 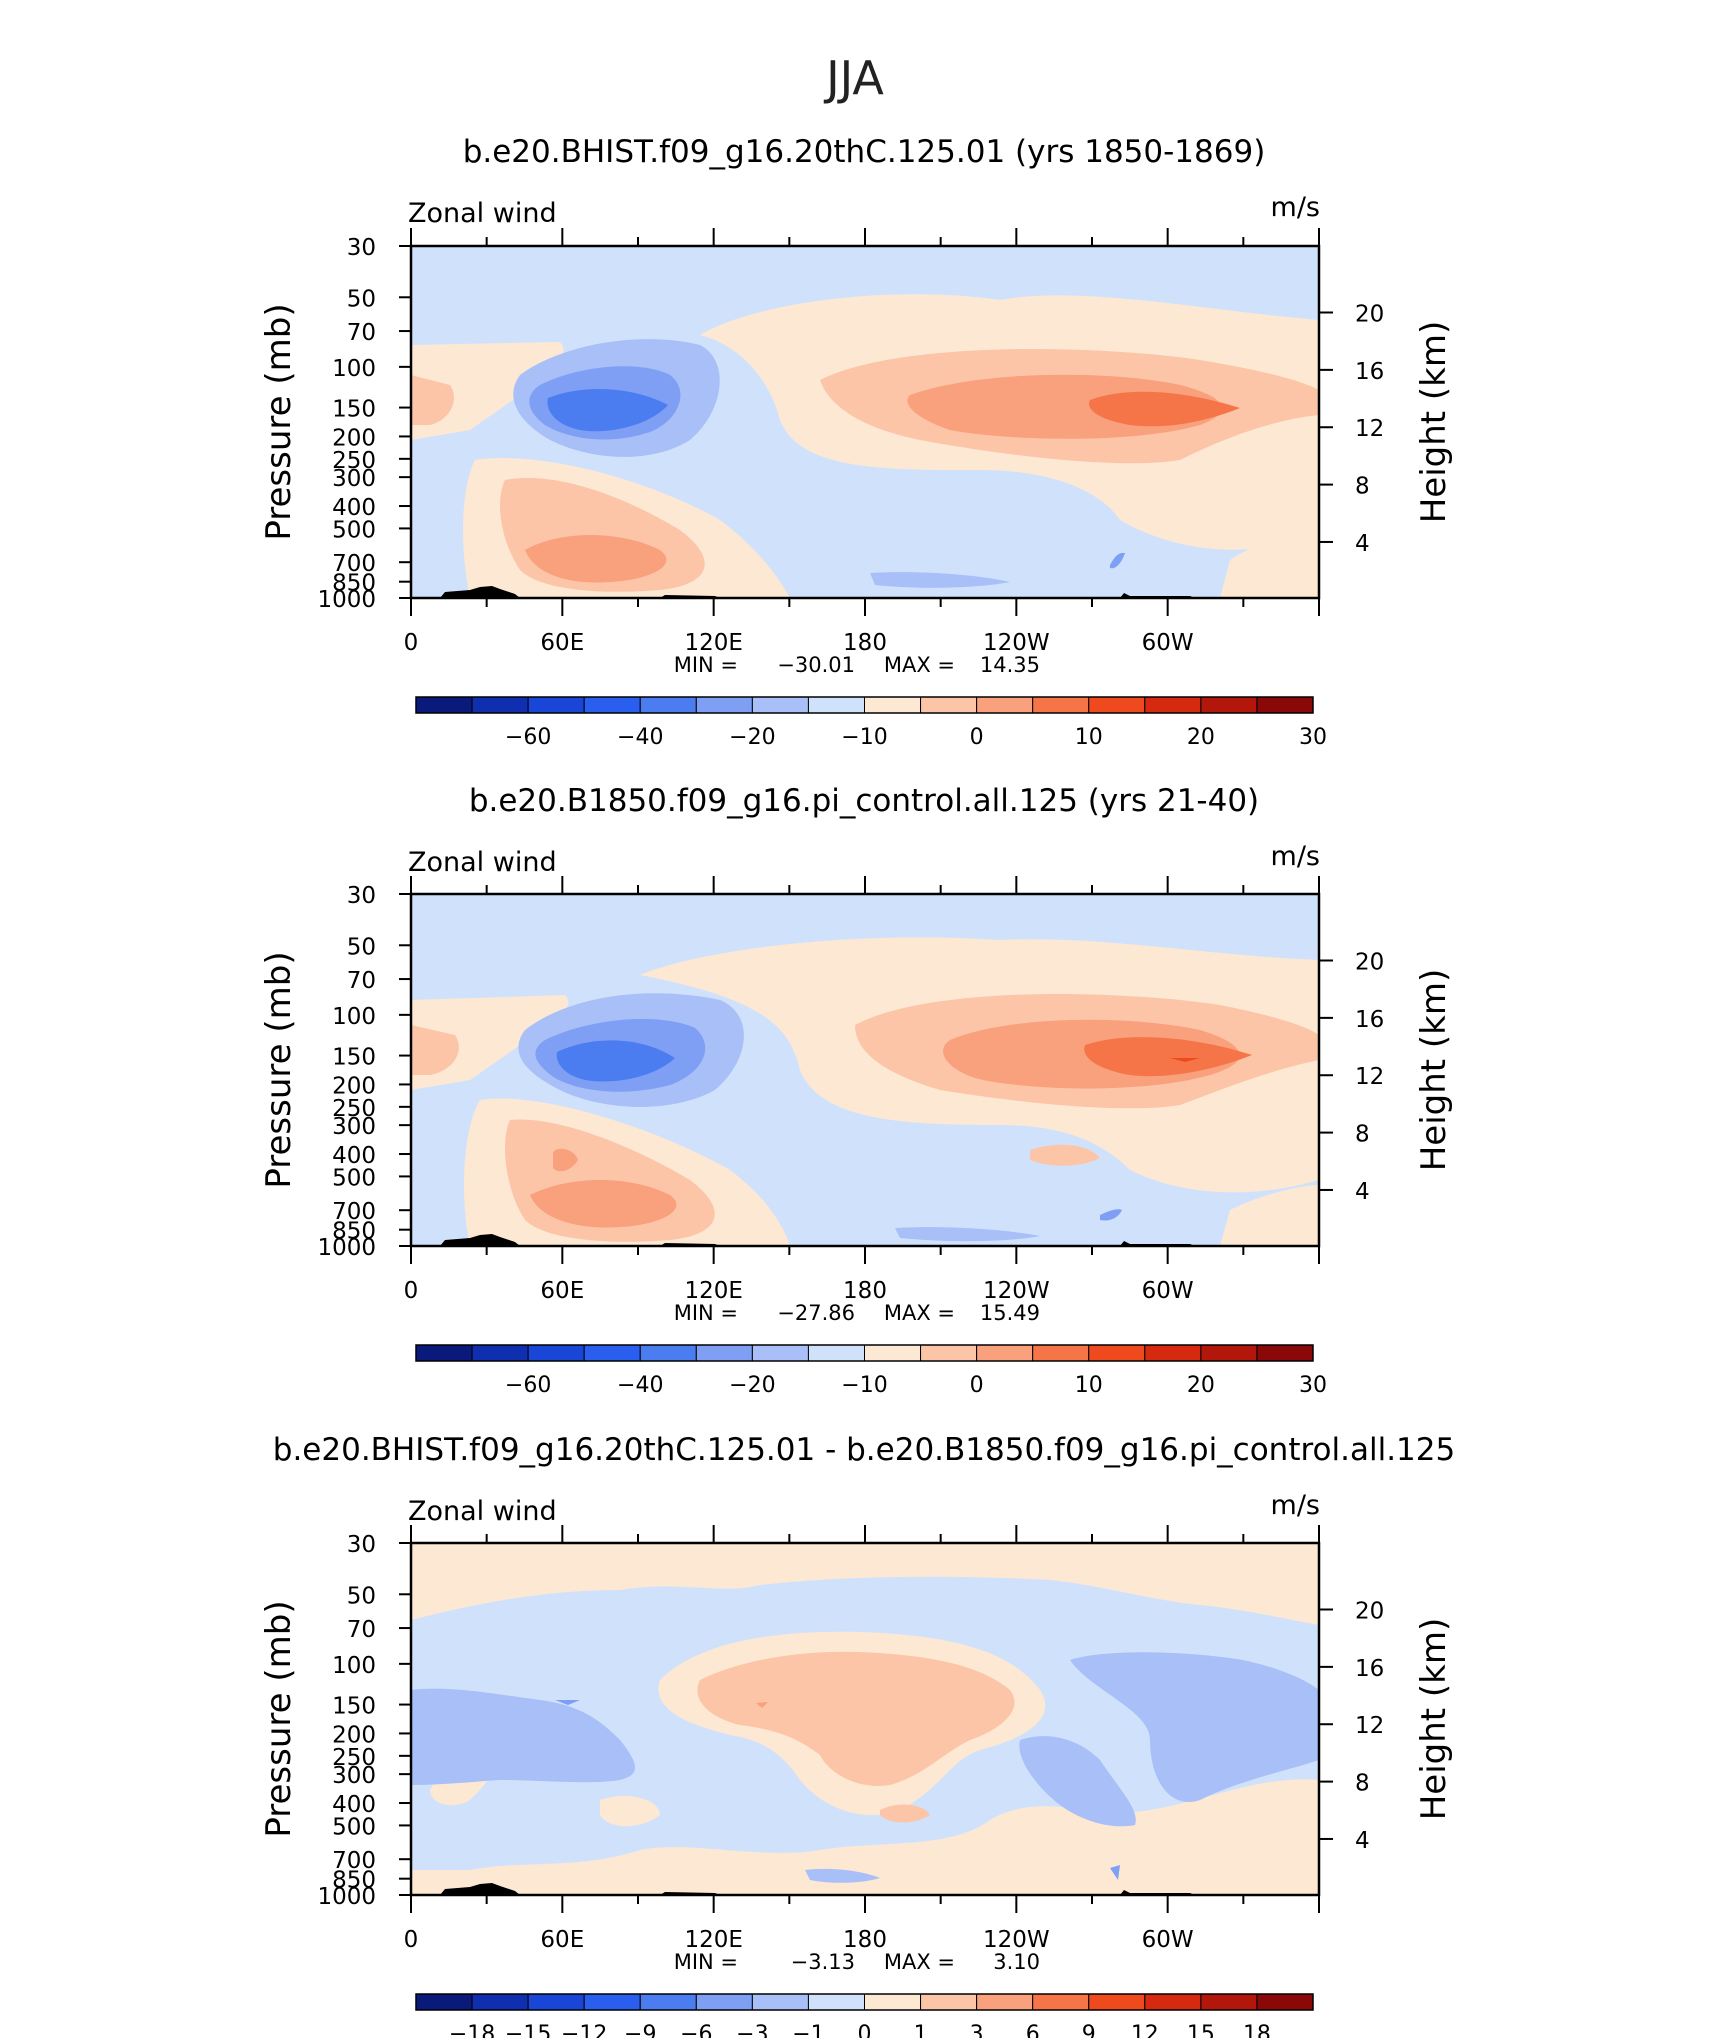 What do you see at coordinates (713, 1940) in the screenshot?
I see `lon-tick-label: 120E` at bounding box center [713, 1940].